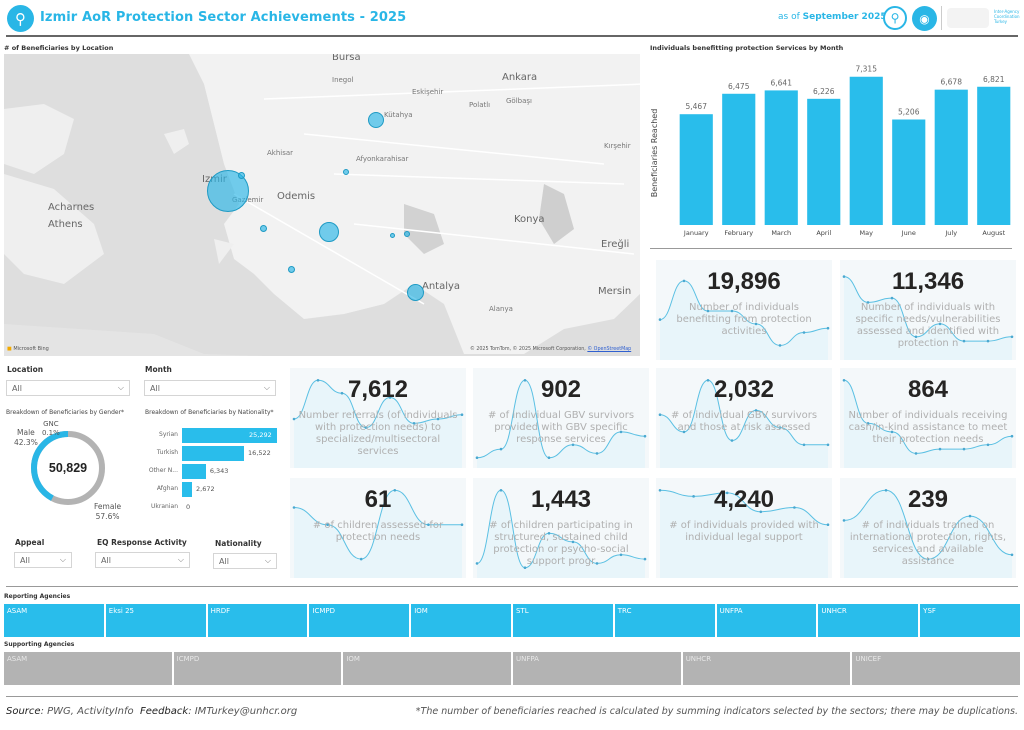 This screenshot has height=730, width=1024. I want to click on appeal-filter-value: All, so click(25, 560).